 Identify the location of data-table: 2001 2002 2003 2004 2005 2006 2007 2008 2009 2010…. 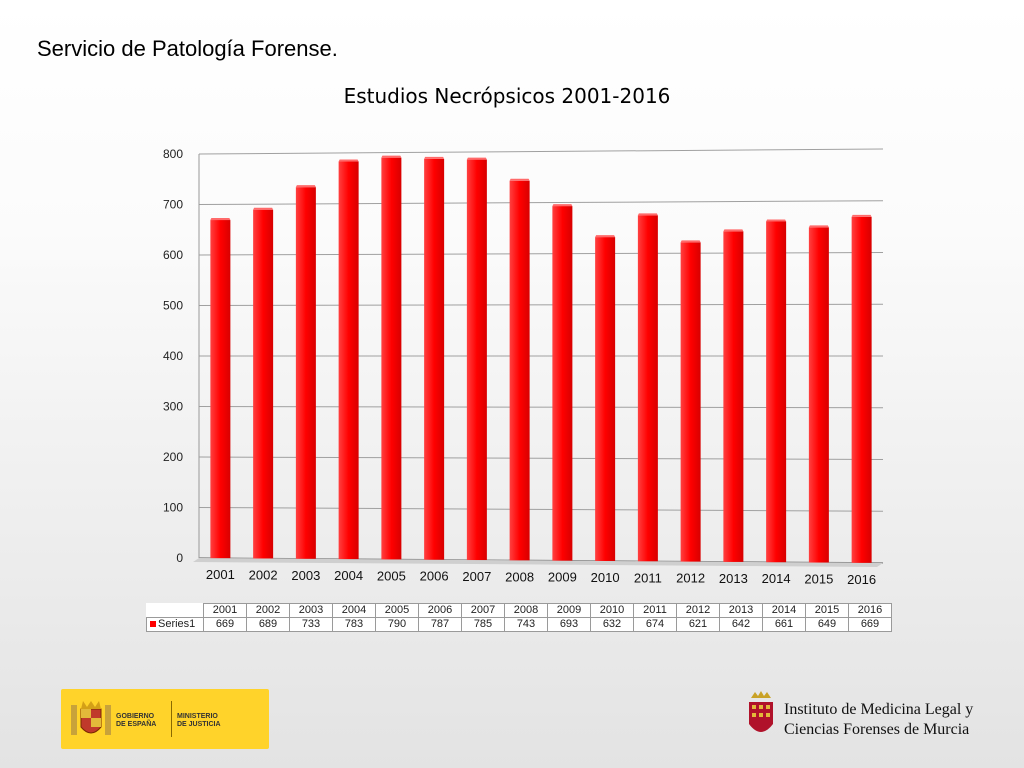
(519, 617).